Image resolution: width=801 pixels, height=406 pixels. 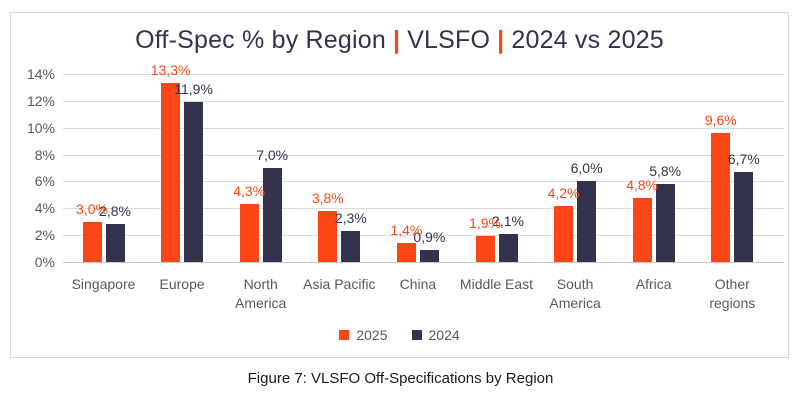 What do you see at coordinates (44, 235) in the screenshot?
I see `y-axis-label: 2%` at bounding box center [44, 235].